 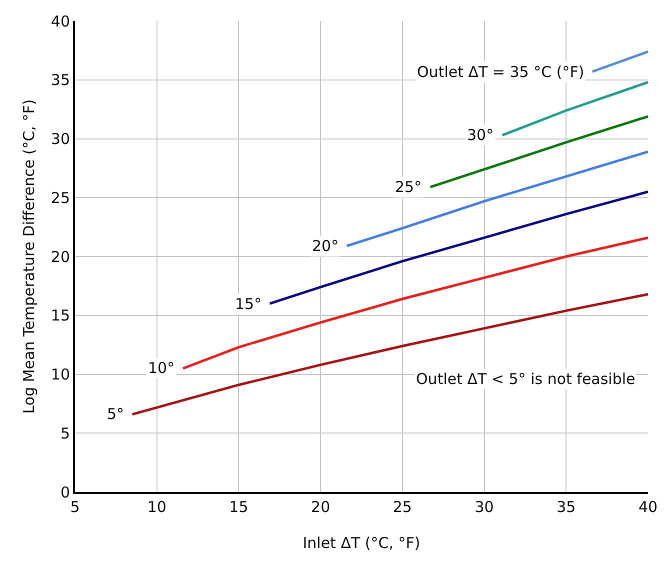 What do you see at coordinates (60, 257) in the screenshot?
I see `y-tick-label: 20` at bounding box center [60, 257].